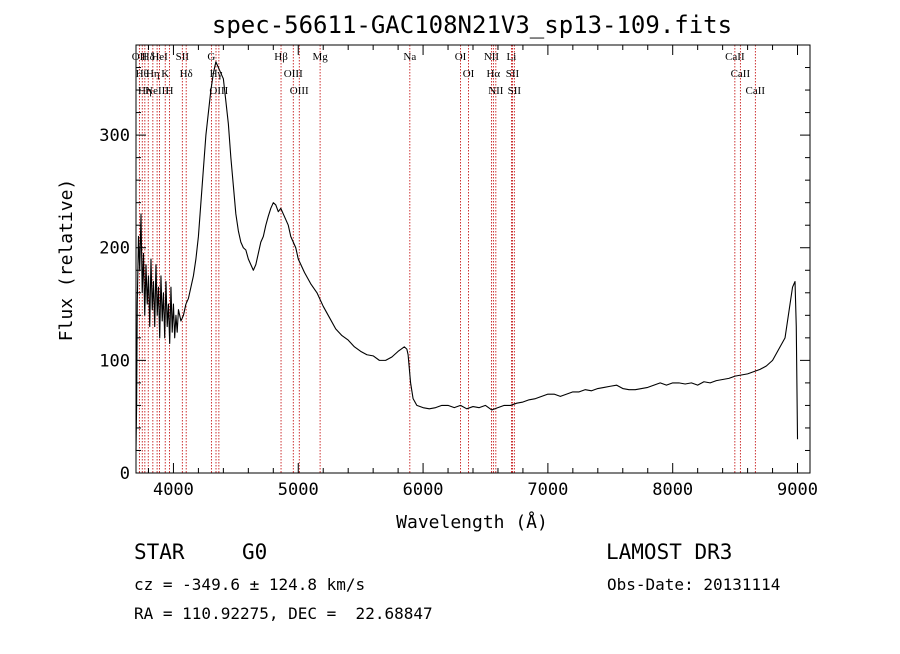 This screenshot has width=900, height=654. What do you see at coordinates (114, 361) in the screenshot?
I see `y-tick-label: 100` at bounding box center [114, 361].